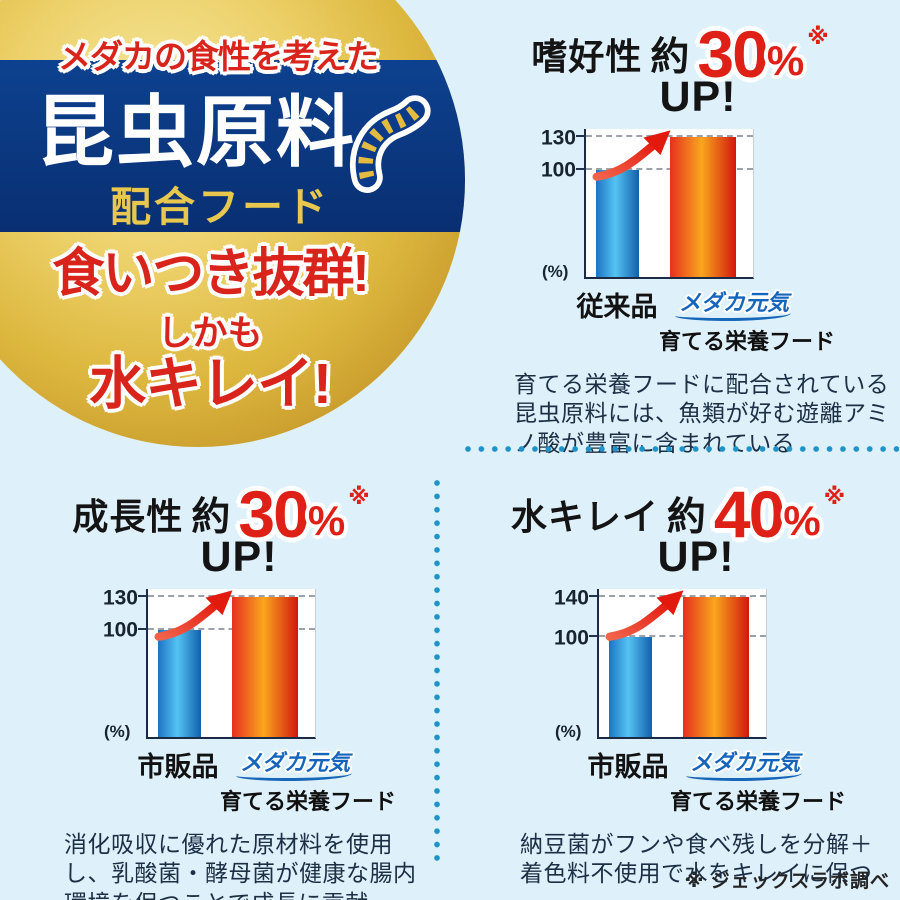  I want to click on panel-description: 納豆菌がフンや食べ残しを分解＋着色料不使用で水をキレイに保つ, so click(696, 859).